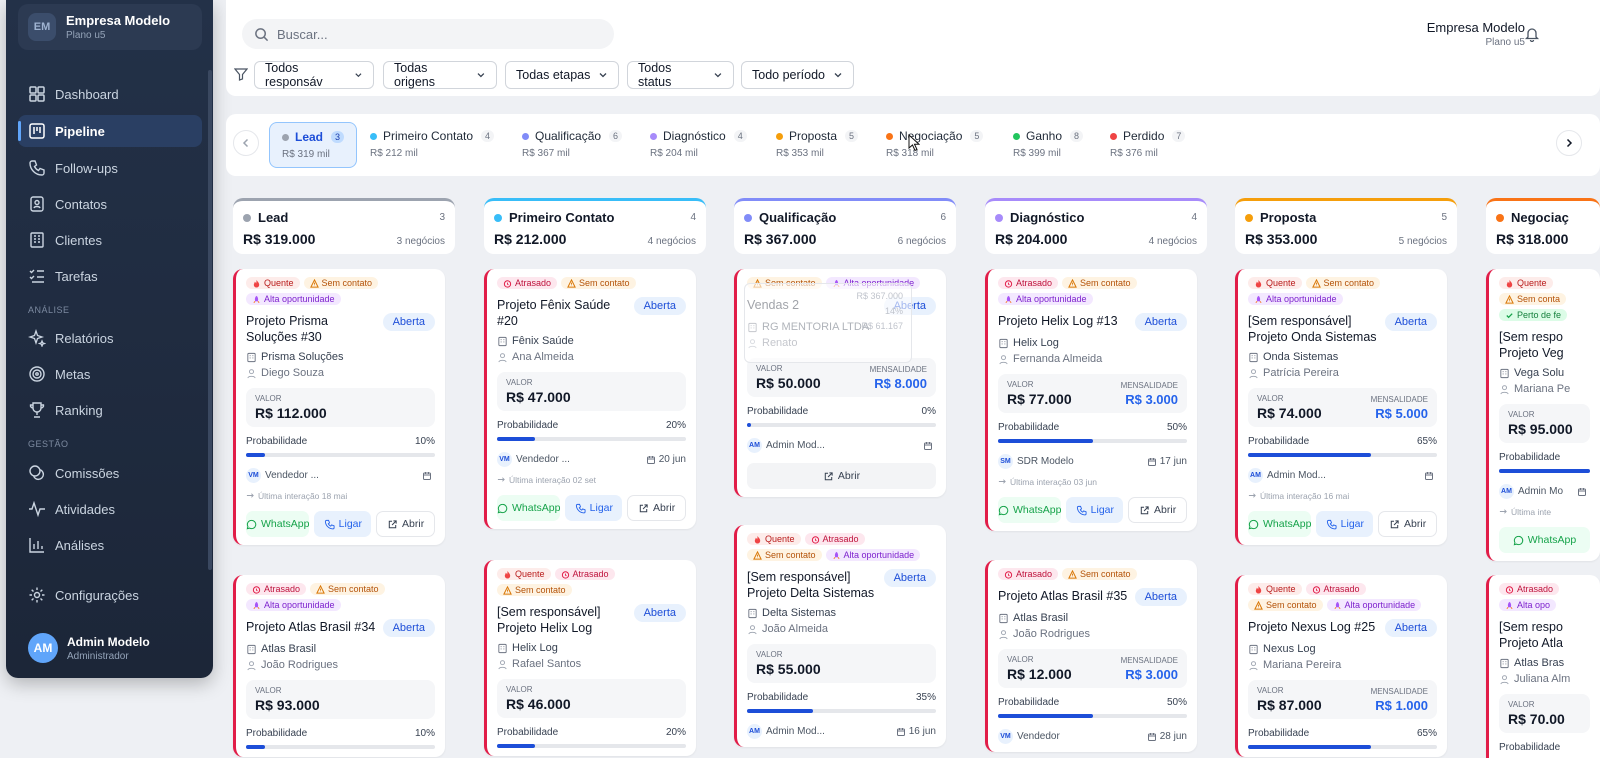 Image resolution: width=1600 pixels, height=758 pixels. What do you see at coordinates (1281, 283) in the screenshot?
I see `tag-label: Quente` at bounding box center [1281, 283].